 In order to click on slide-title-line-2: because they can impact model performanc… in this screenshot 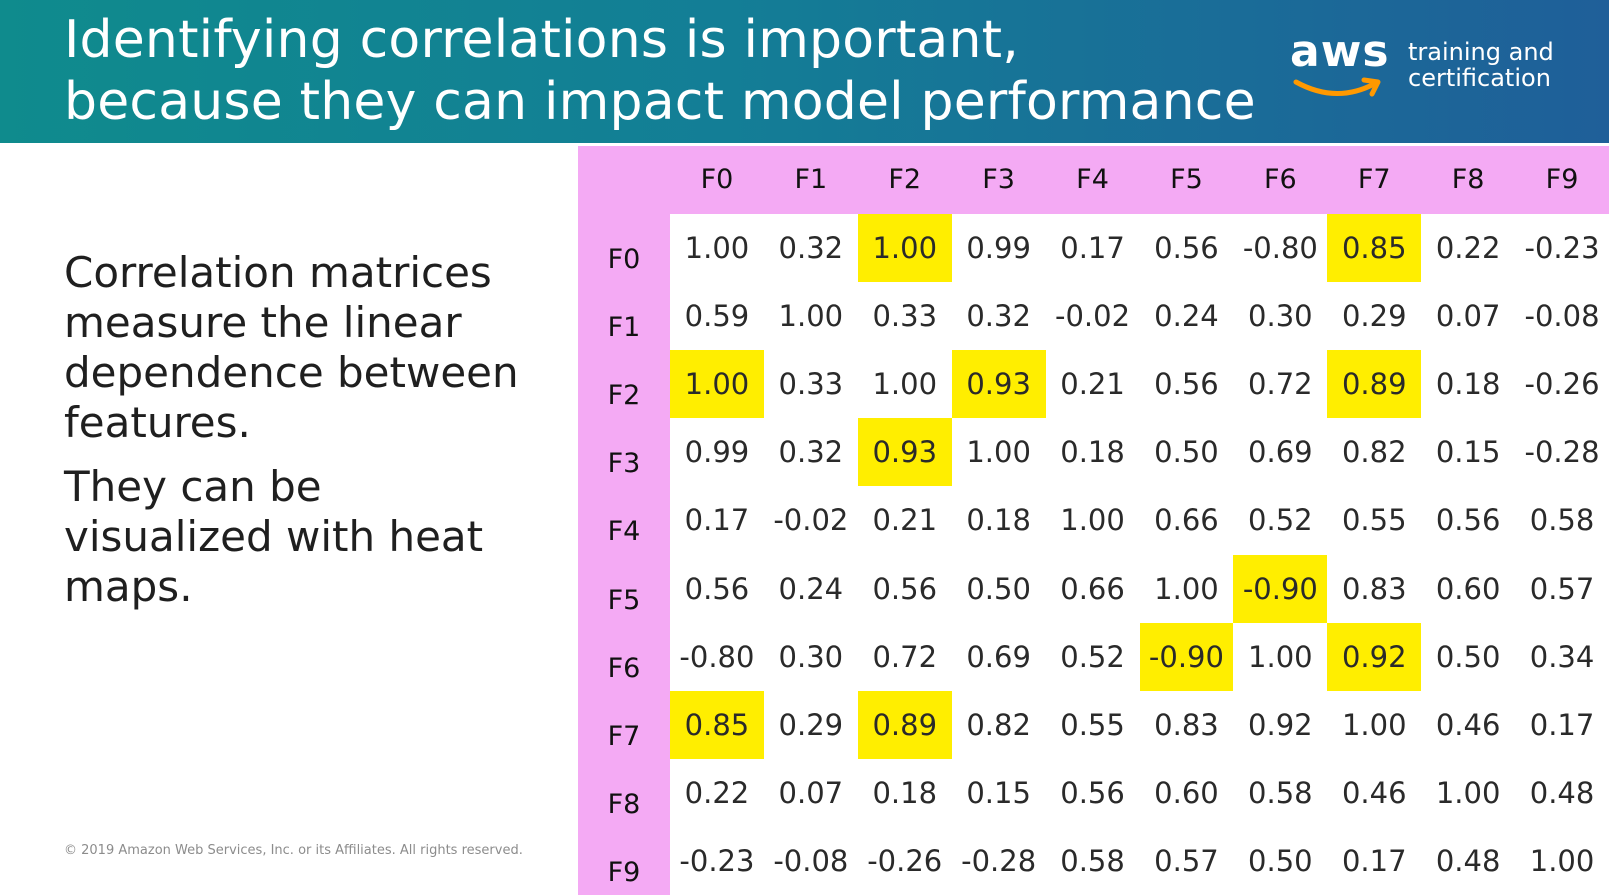, I will do `click(660, 102)`.